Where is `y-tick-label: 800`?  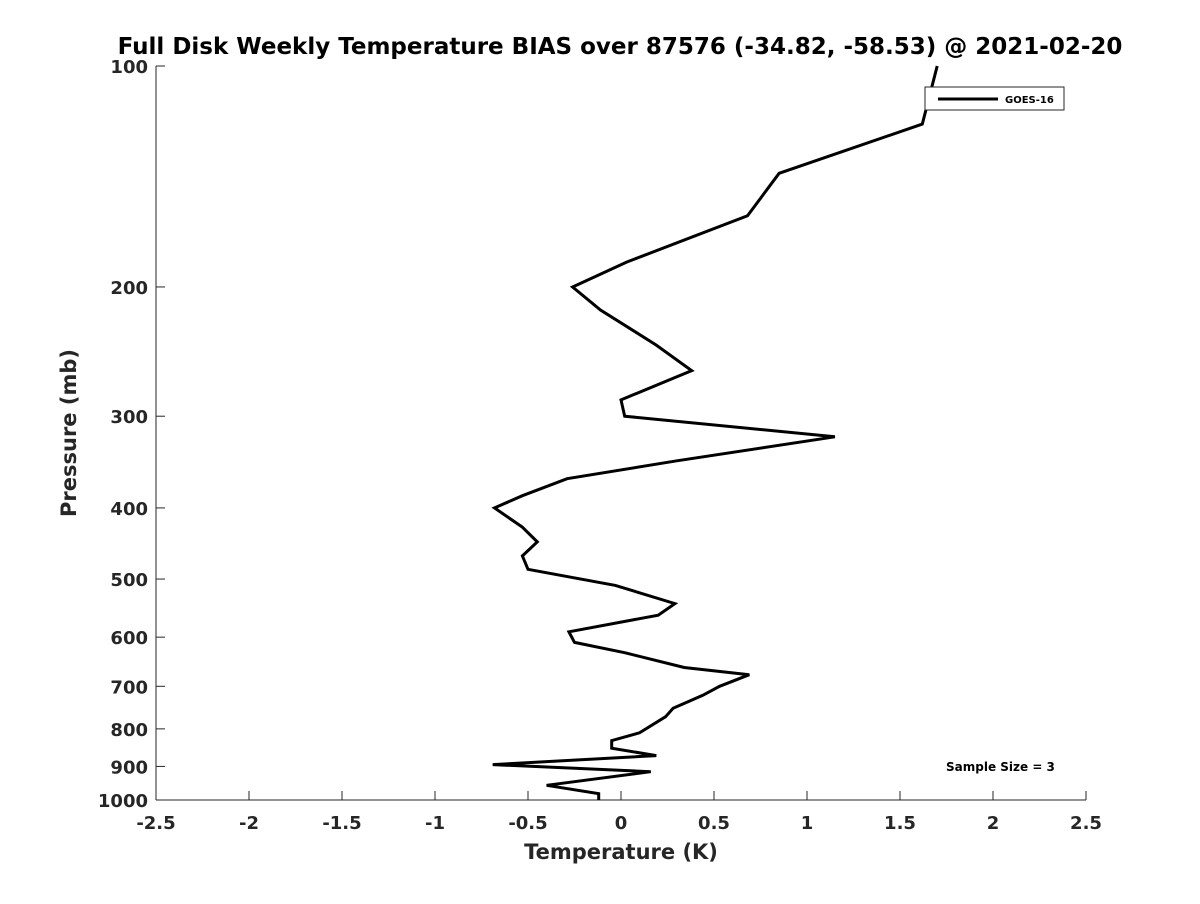
y-tick-label: 800 is located at coordinates (129, 730).